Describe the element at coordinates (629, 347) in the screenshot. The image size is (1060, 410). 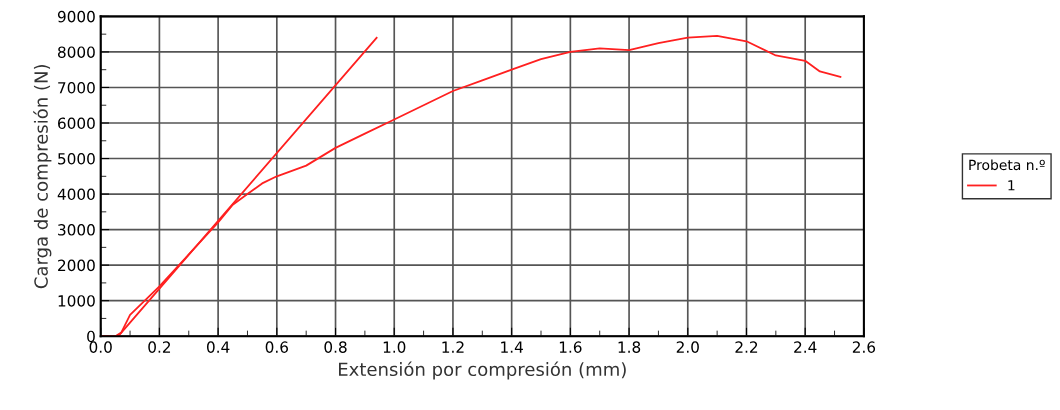
I see `x-tick-label: 1.8` at that location.